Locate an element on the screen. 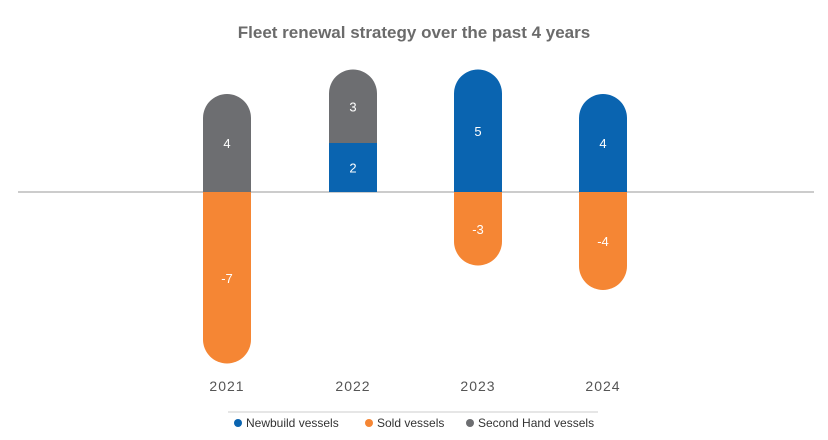 This screenshot has height=440, width=828. bar-segment-2023-sold-vessels is located at coordinates (478, 229).